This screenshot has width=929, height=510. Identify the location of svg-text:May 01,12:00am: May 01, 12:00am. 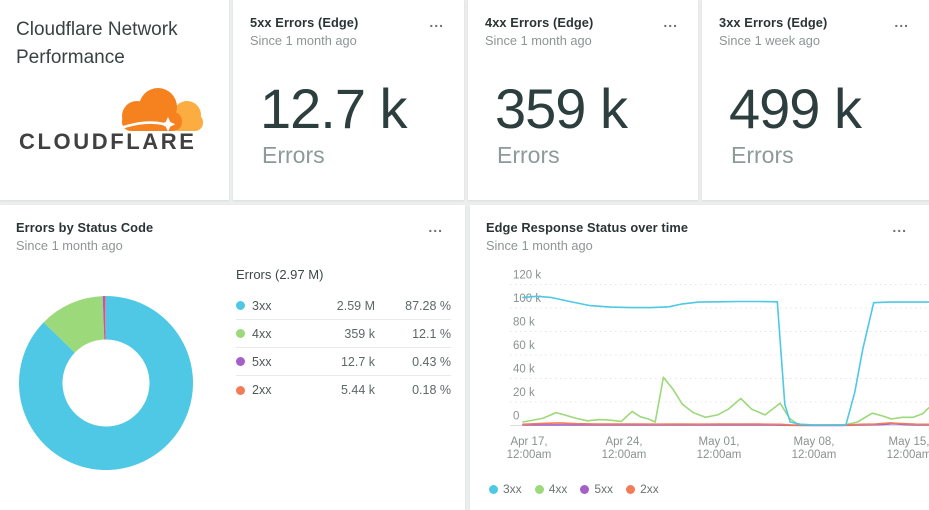
(719, 448).